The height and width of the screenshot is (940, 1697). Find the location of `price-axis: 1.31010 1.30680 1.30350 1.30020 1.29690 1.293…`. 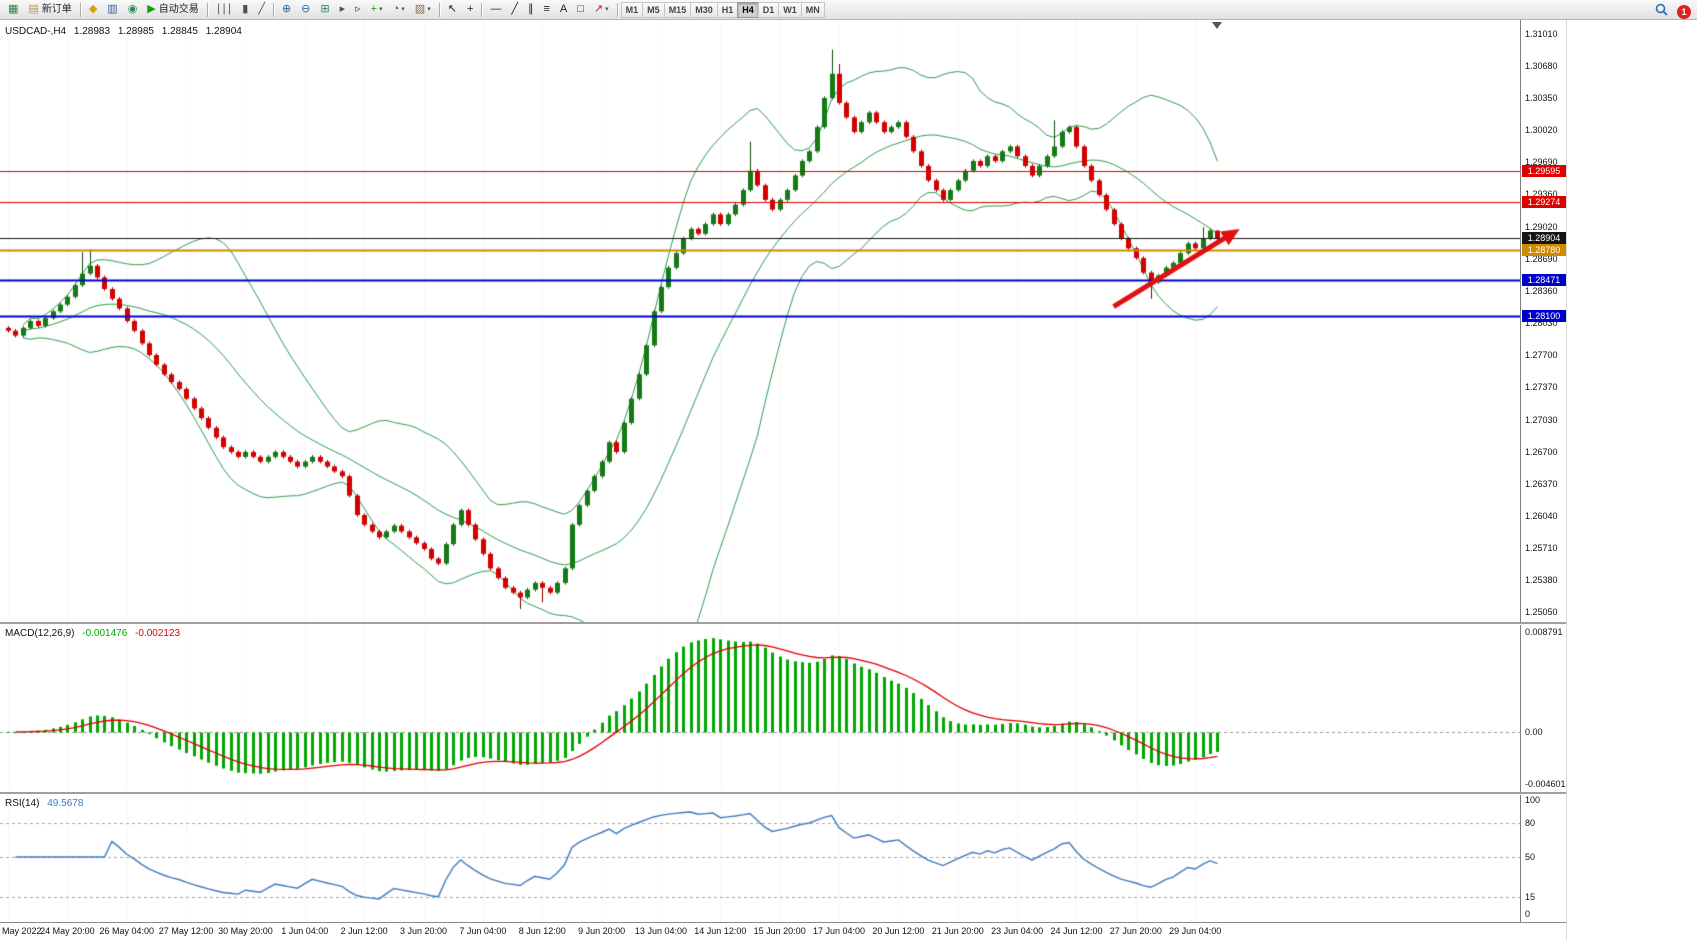

price-axis: 1.31010 1.30680 1.30350 1.30020 1.29690 1.293… is located at coordinates (1543, 471).